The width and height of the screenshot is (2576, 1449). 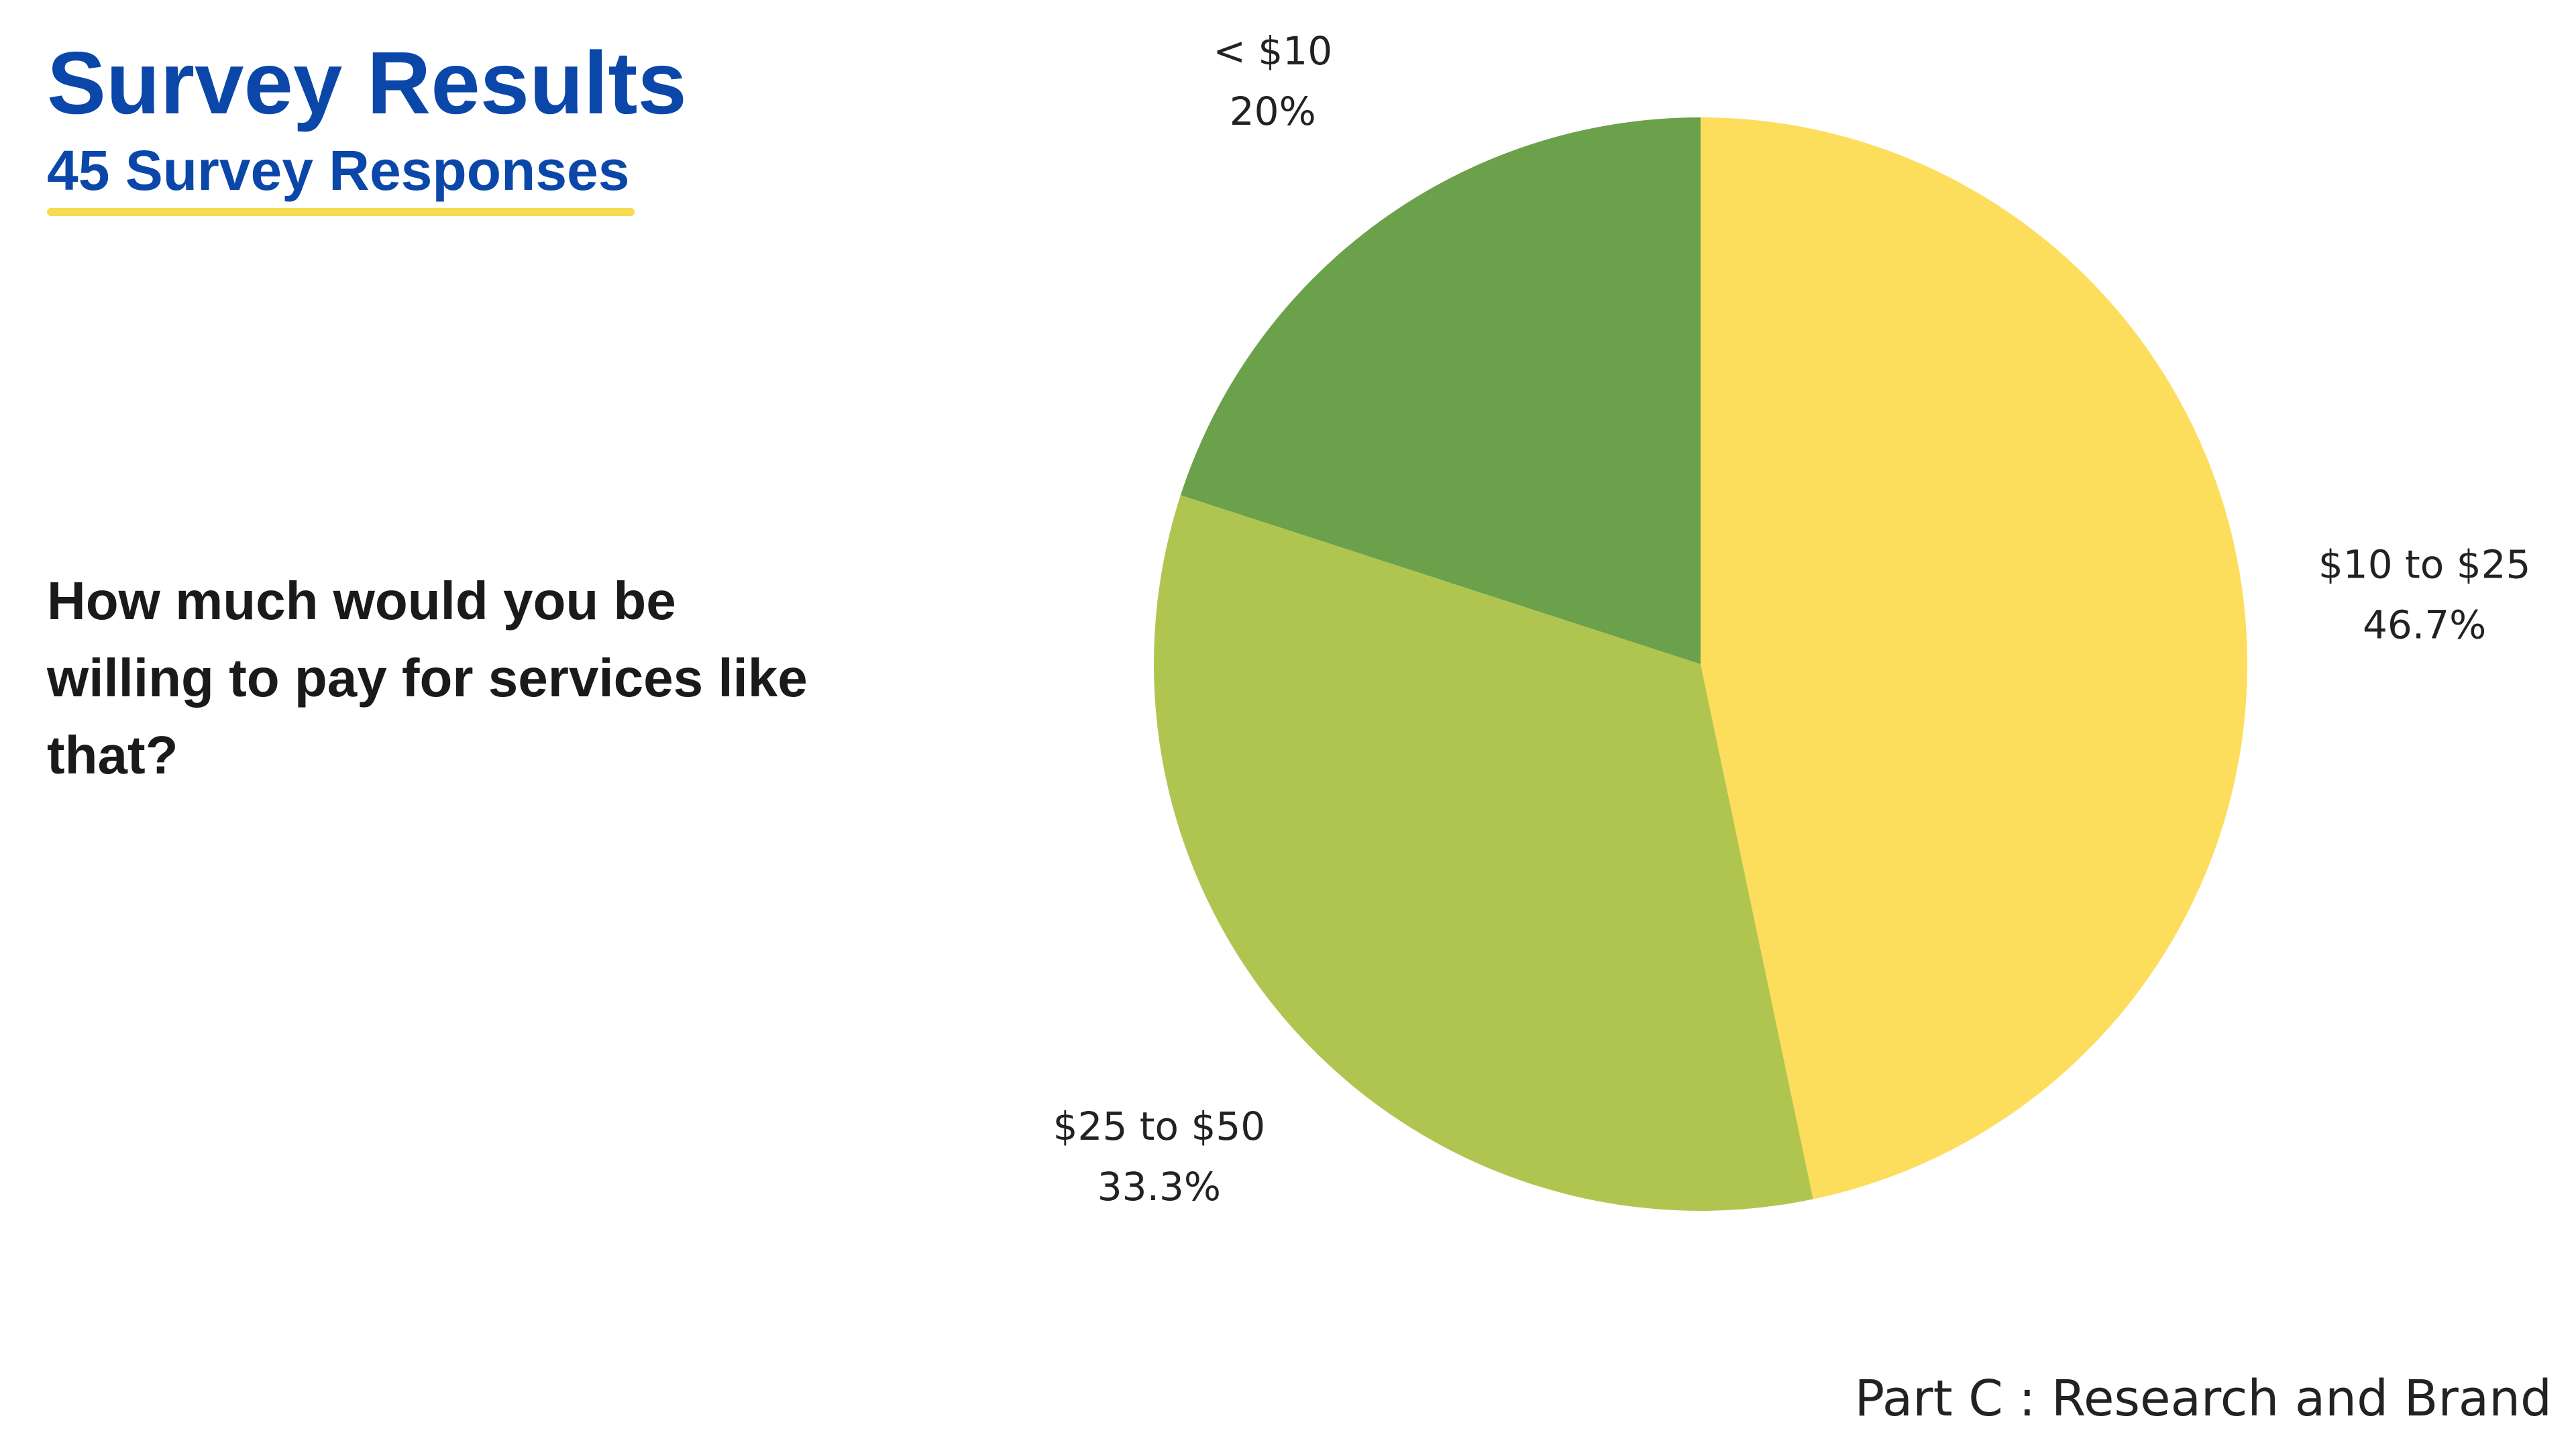 I want to click on page-subtitle: 45 Survey Responses, so click(x=338, y=170).